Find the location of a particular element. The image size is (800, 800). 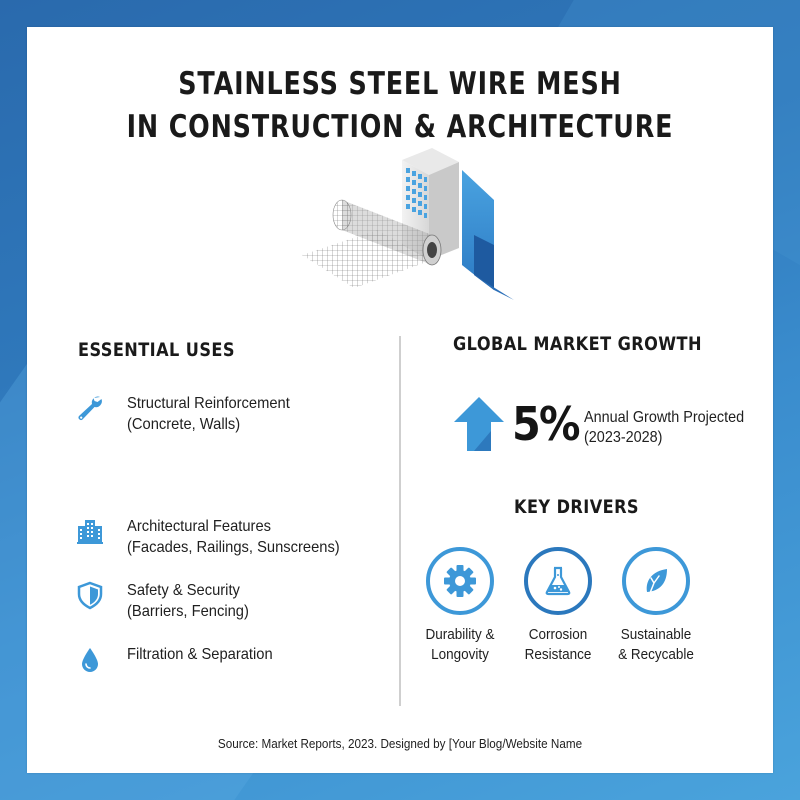

driver-durability: Durability & Longovity is located at coordinates (460, 606).